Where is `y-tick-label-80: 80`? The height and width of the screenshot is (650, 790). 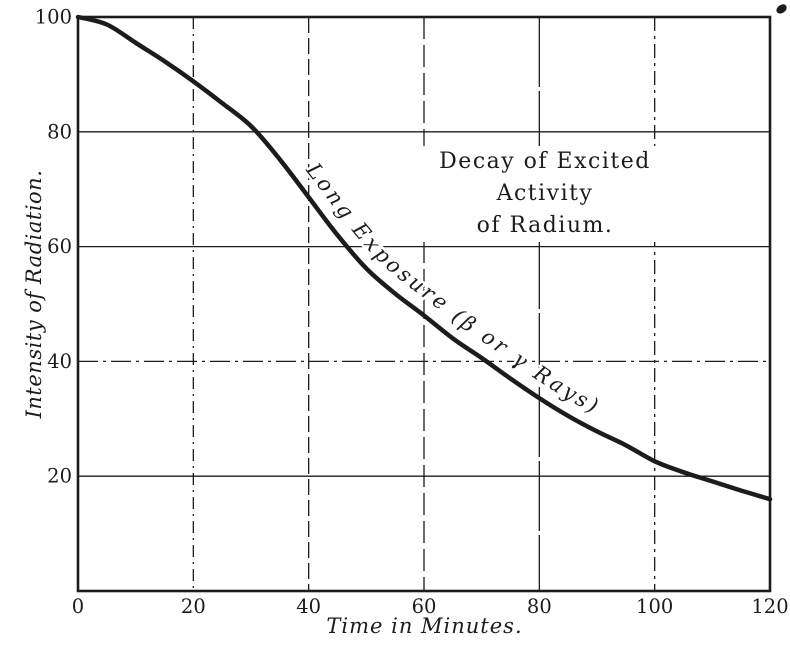 y-tick-label-80: 80 is located at coordinates (59, 131).